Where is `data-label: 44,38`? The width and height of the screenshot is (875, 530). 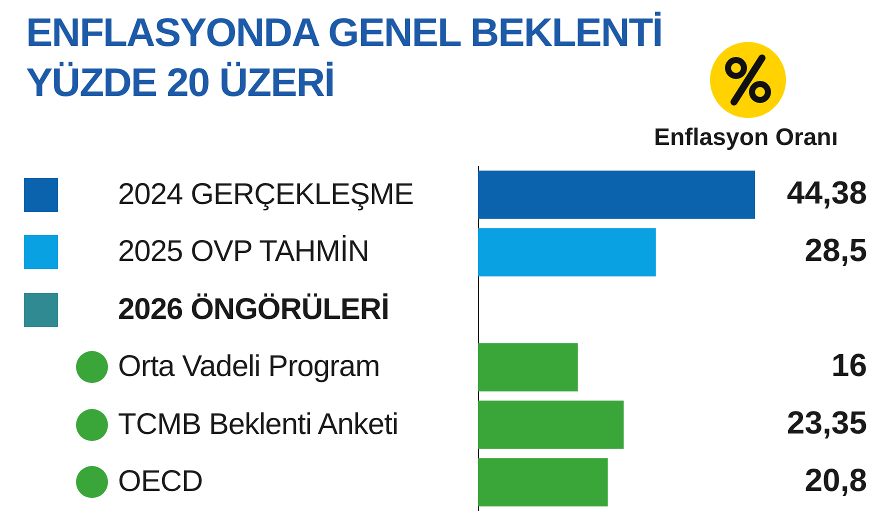 data-label: 44,38 is located at coordinates (826, 192).